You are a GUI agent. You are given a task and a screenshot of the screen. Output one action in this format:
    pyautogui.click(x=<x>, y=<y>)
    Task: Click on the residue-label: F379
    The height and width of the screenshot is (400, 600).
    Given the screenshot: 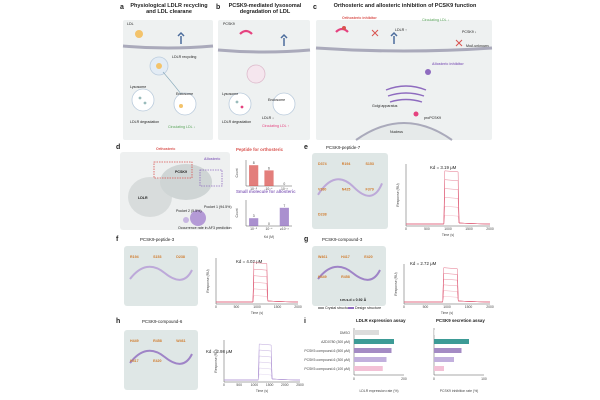 What is the action you would take?
    pyautogui.click(x=370, y=189)
    